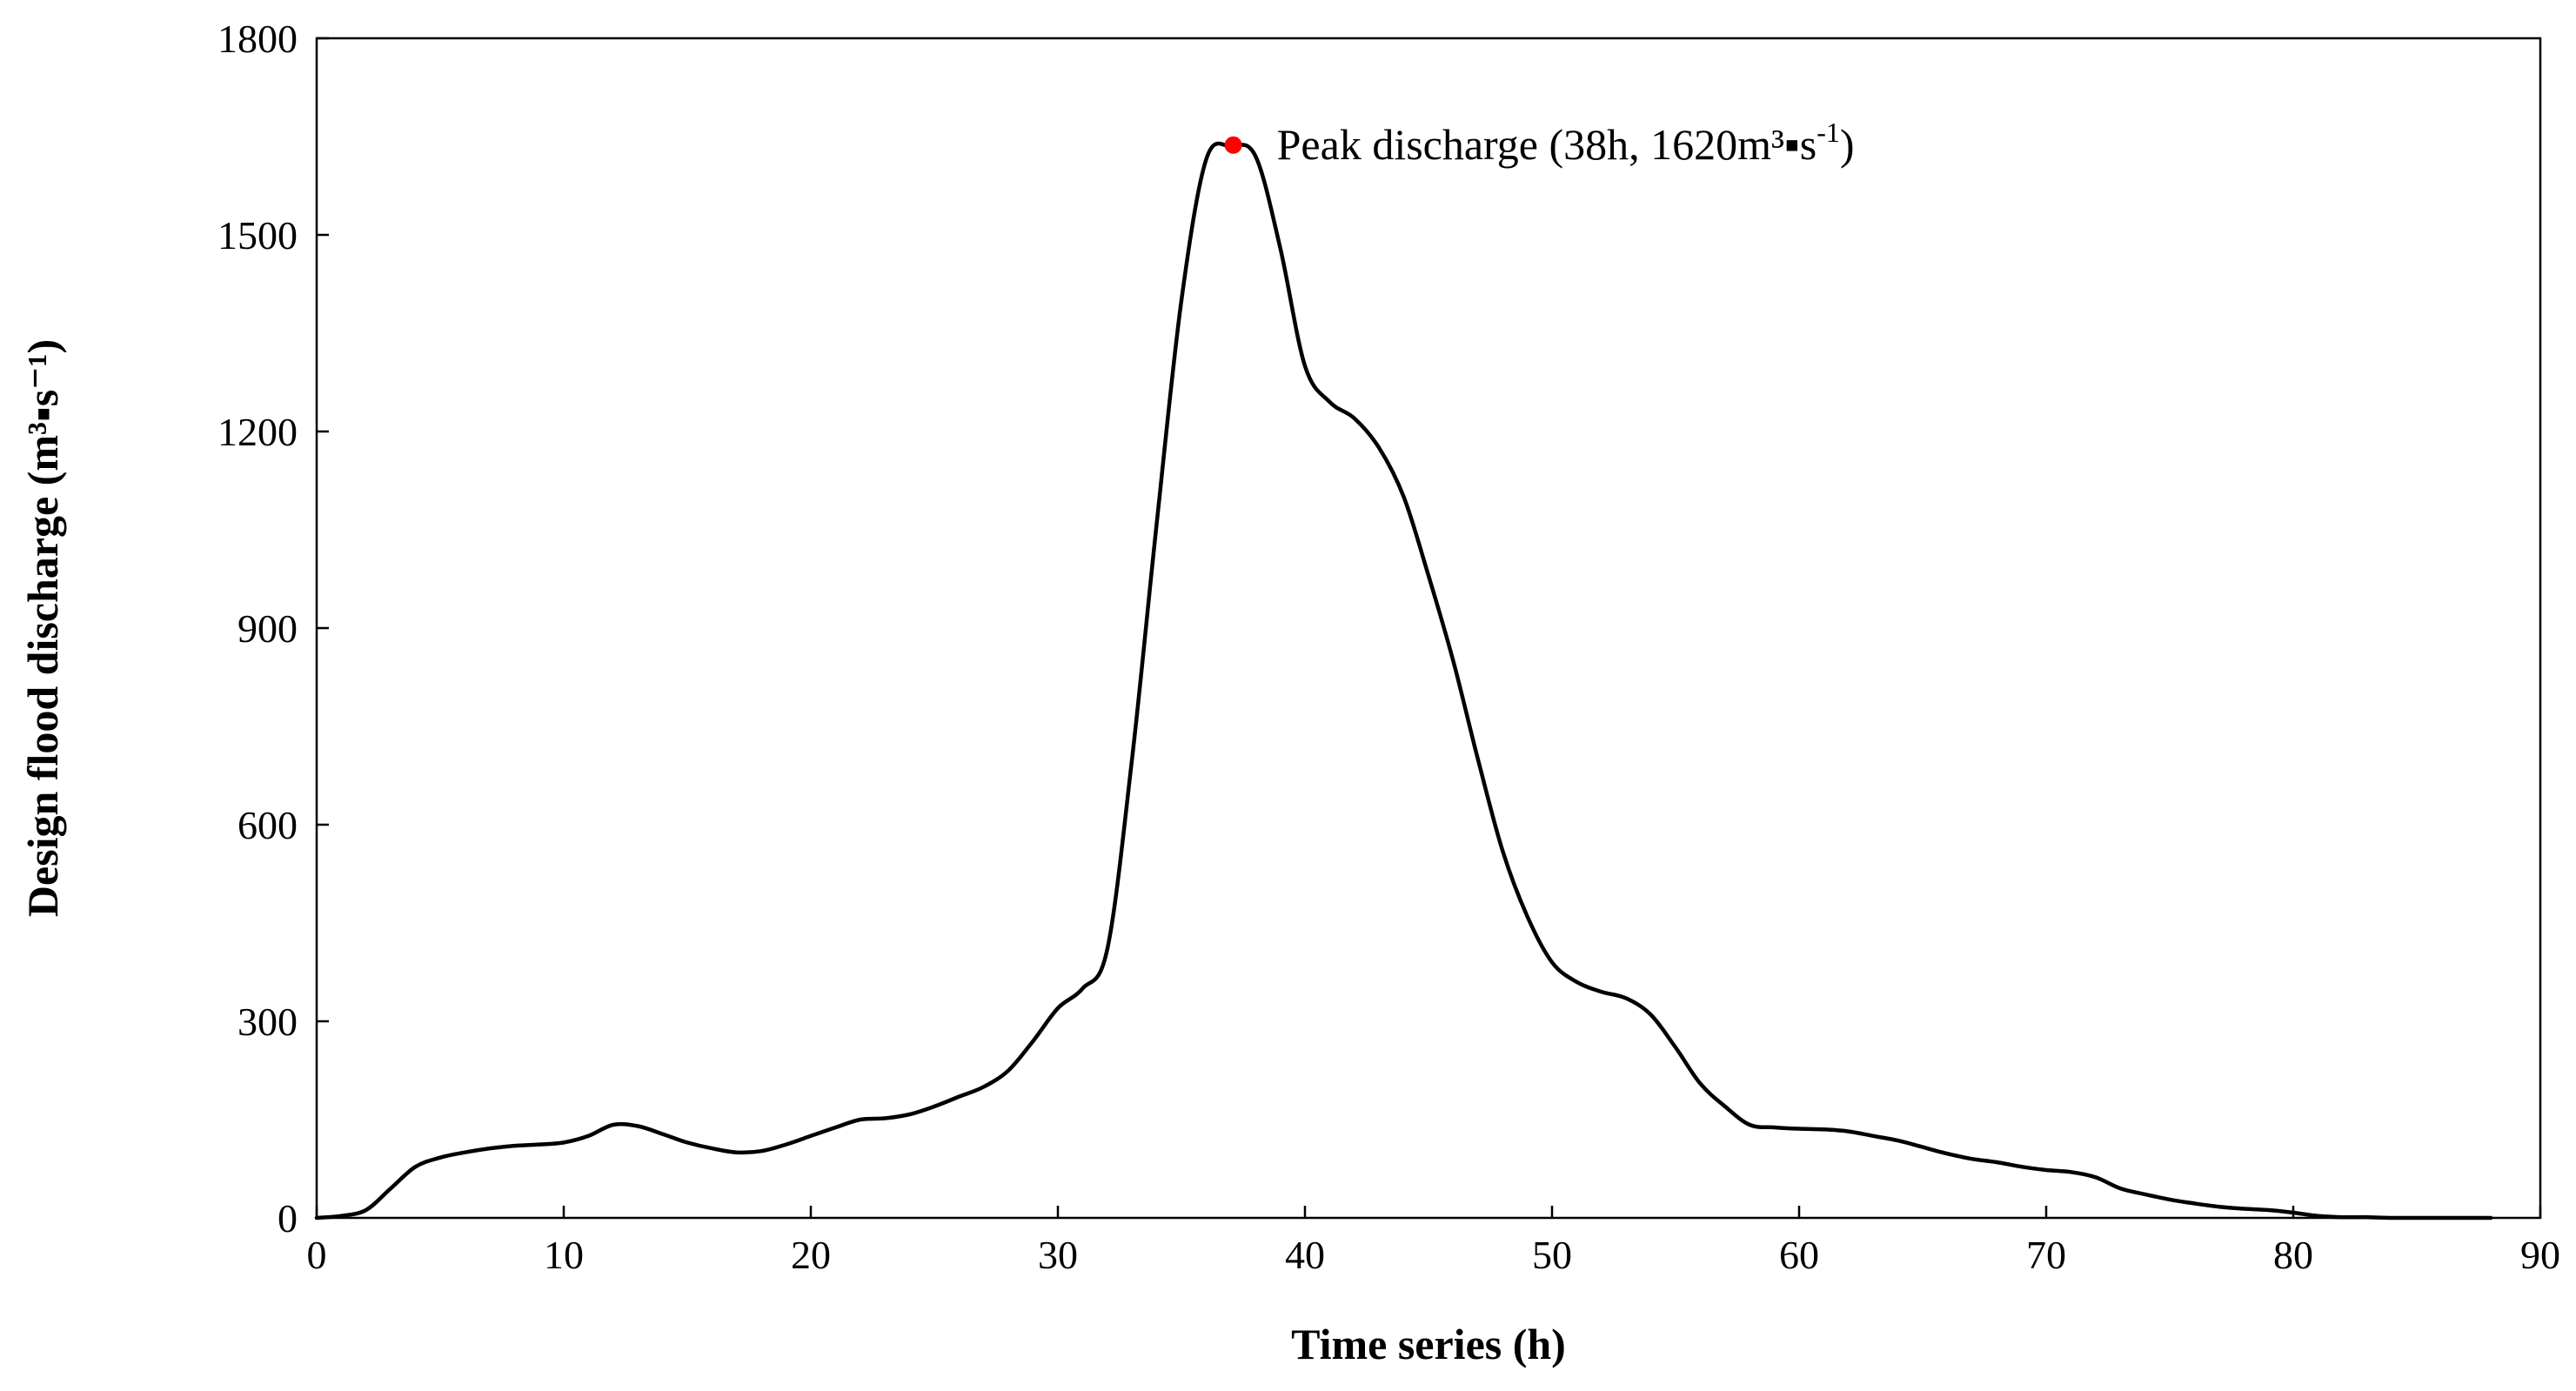 This screenshot has width=2576, height=1391. I want to click on peak-annotation-end: ), so click(1847, 144).